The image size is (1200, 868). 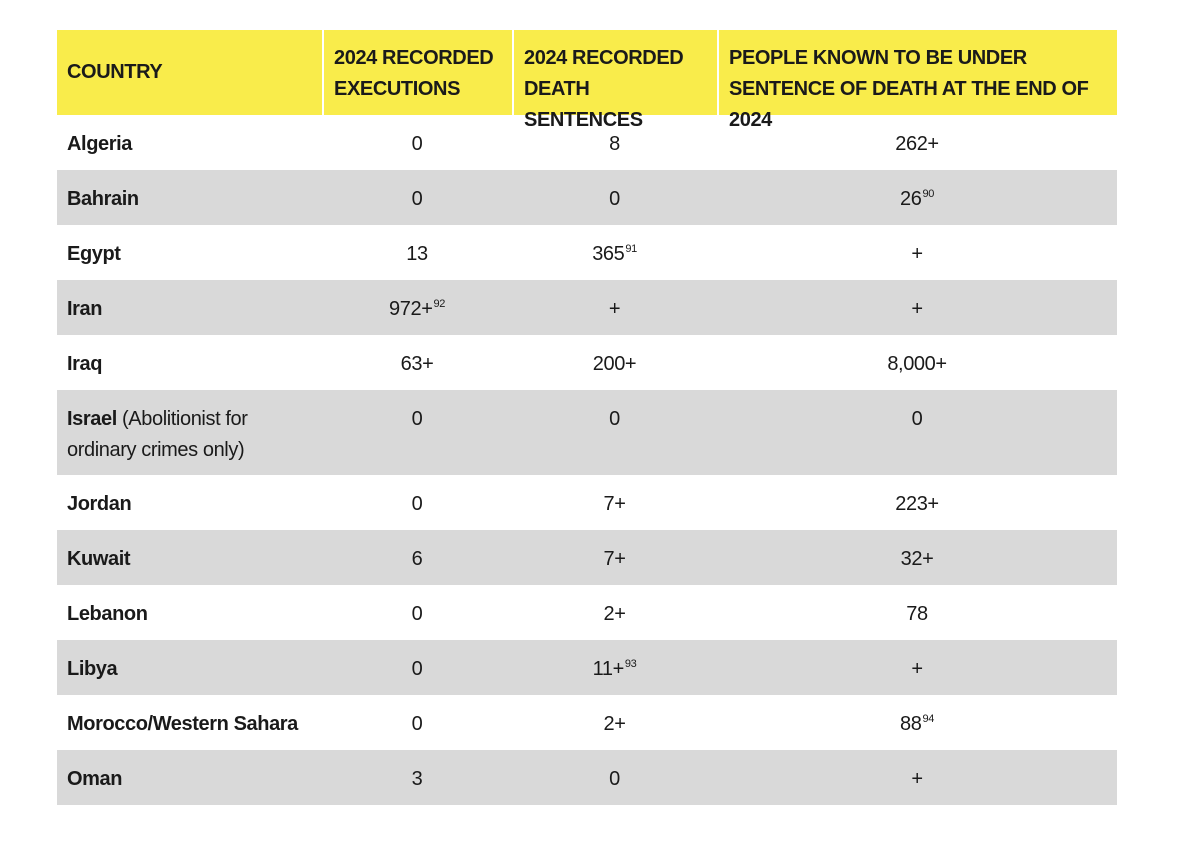 I want to click on country-cell: Iraq, so click(x=189, y=362).